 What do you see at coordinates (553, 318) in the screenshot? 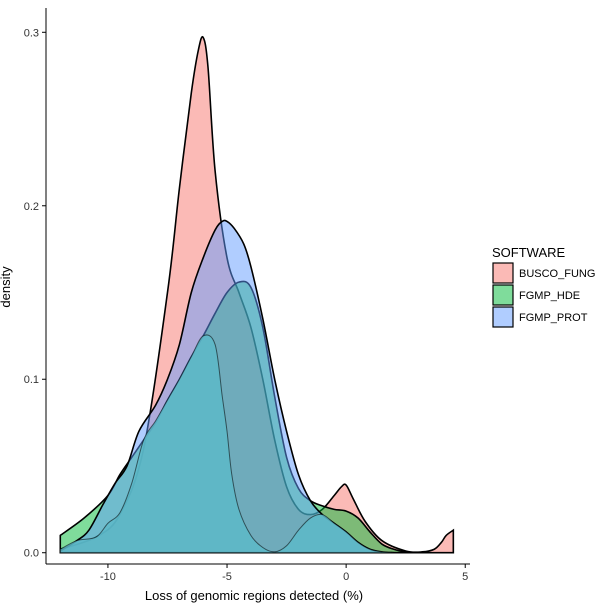
I see `legend-label: FGMP_PROT` at bounding box center [553, 318].